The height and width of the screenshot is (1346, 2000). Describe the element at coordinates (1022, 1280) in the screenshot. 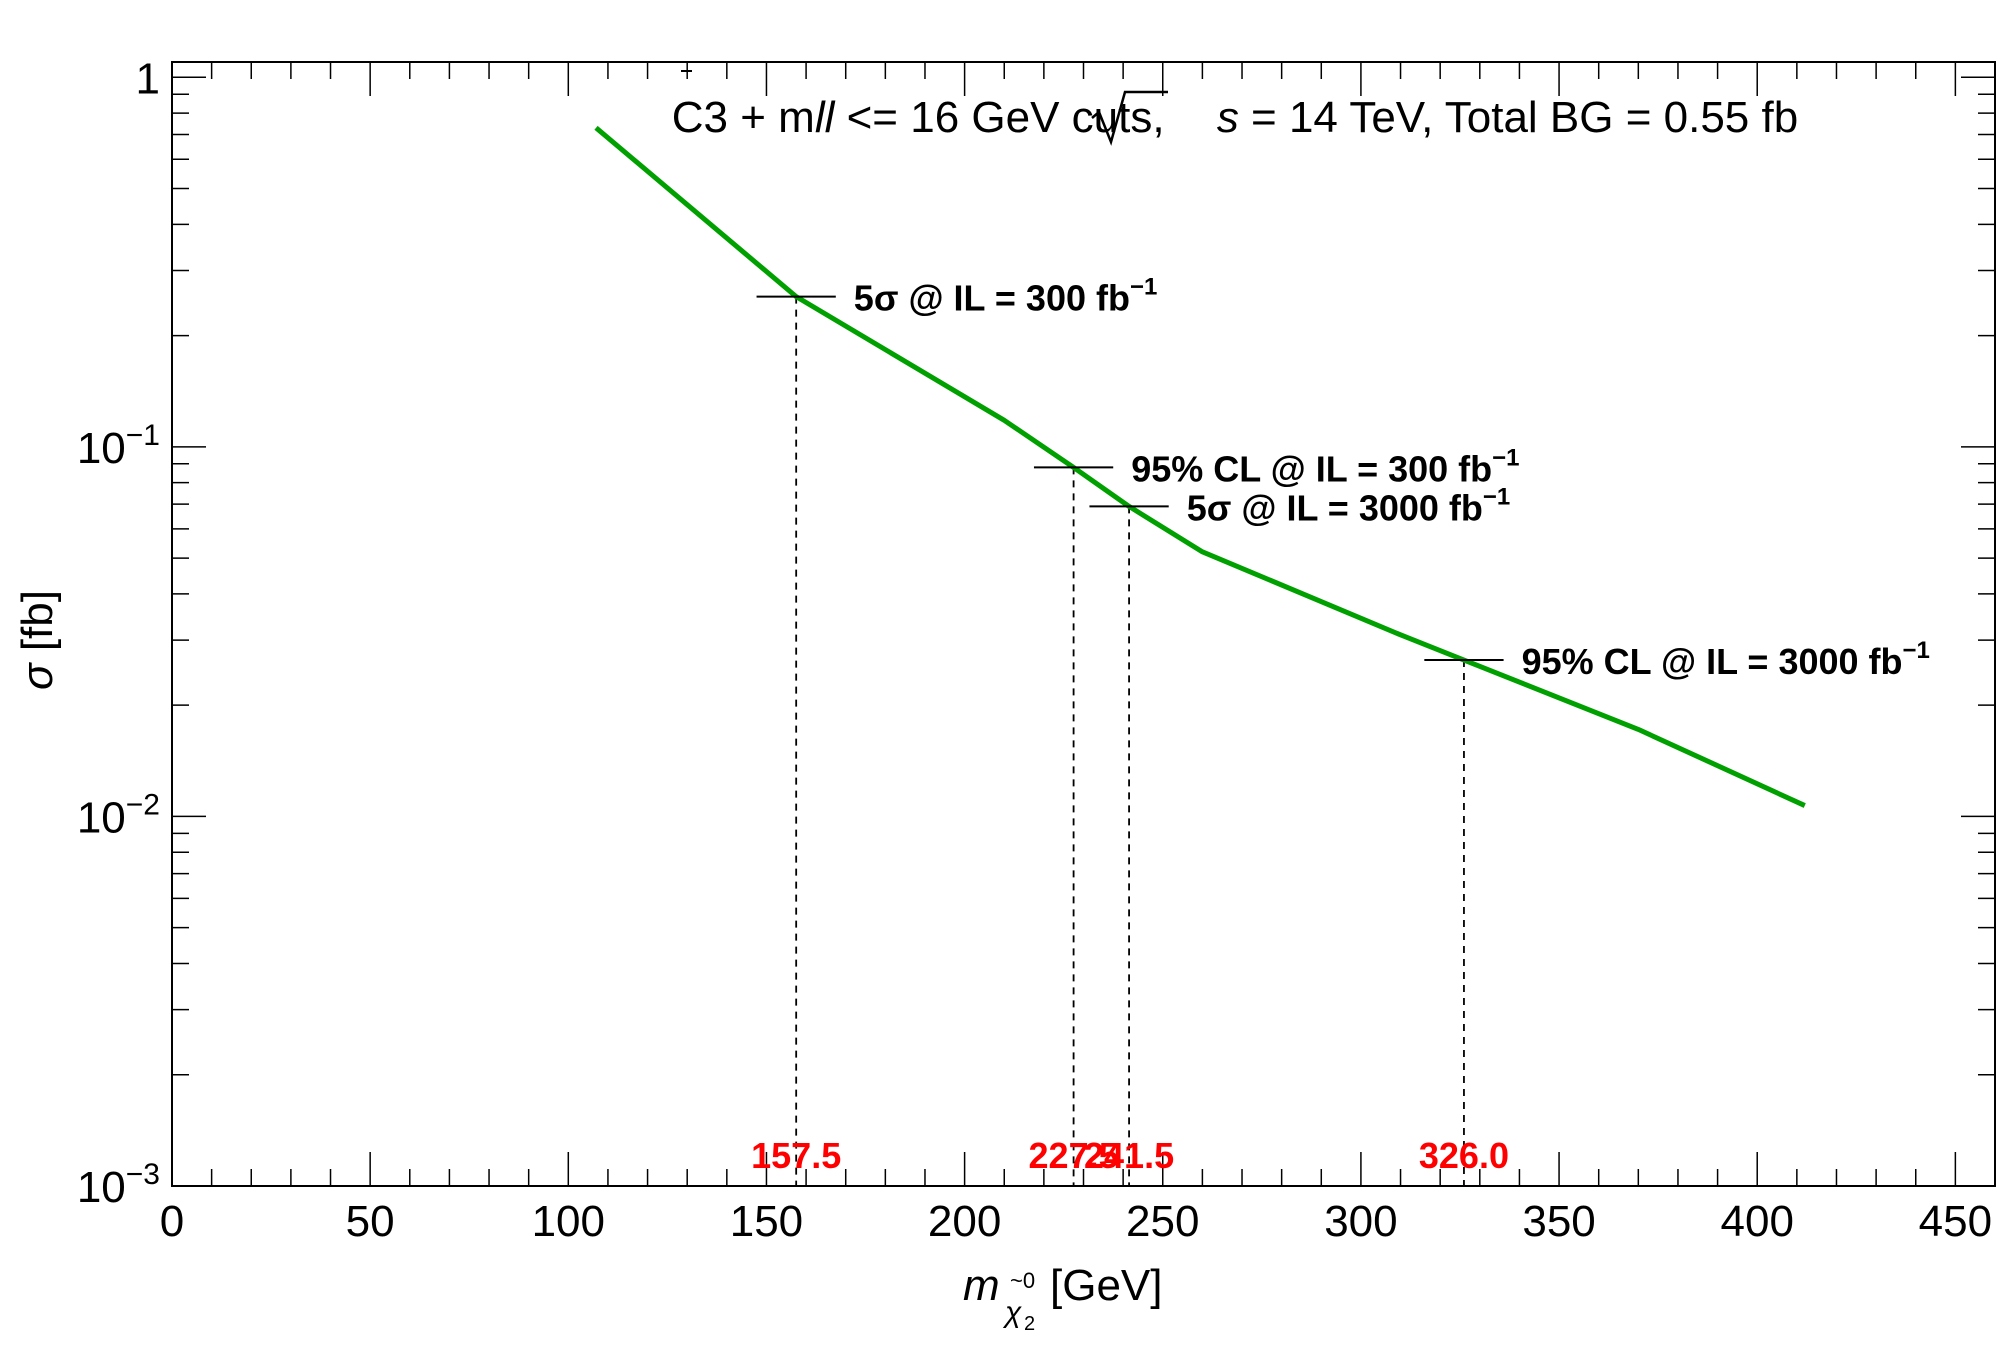

I see `x-axis-sup: ~0` at that location.